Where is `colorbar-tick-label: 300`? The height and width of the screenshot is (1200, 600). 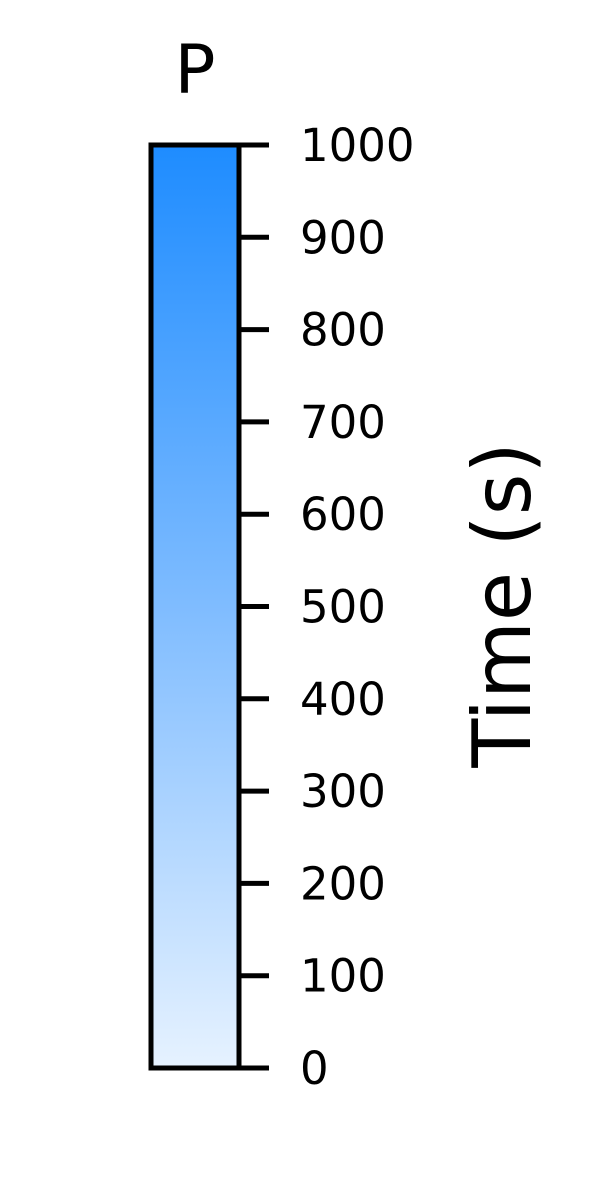 colorbar-tick-label: 300 is located at coordinates (343, 791).